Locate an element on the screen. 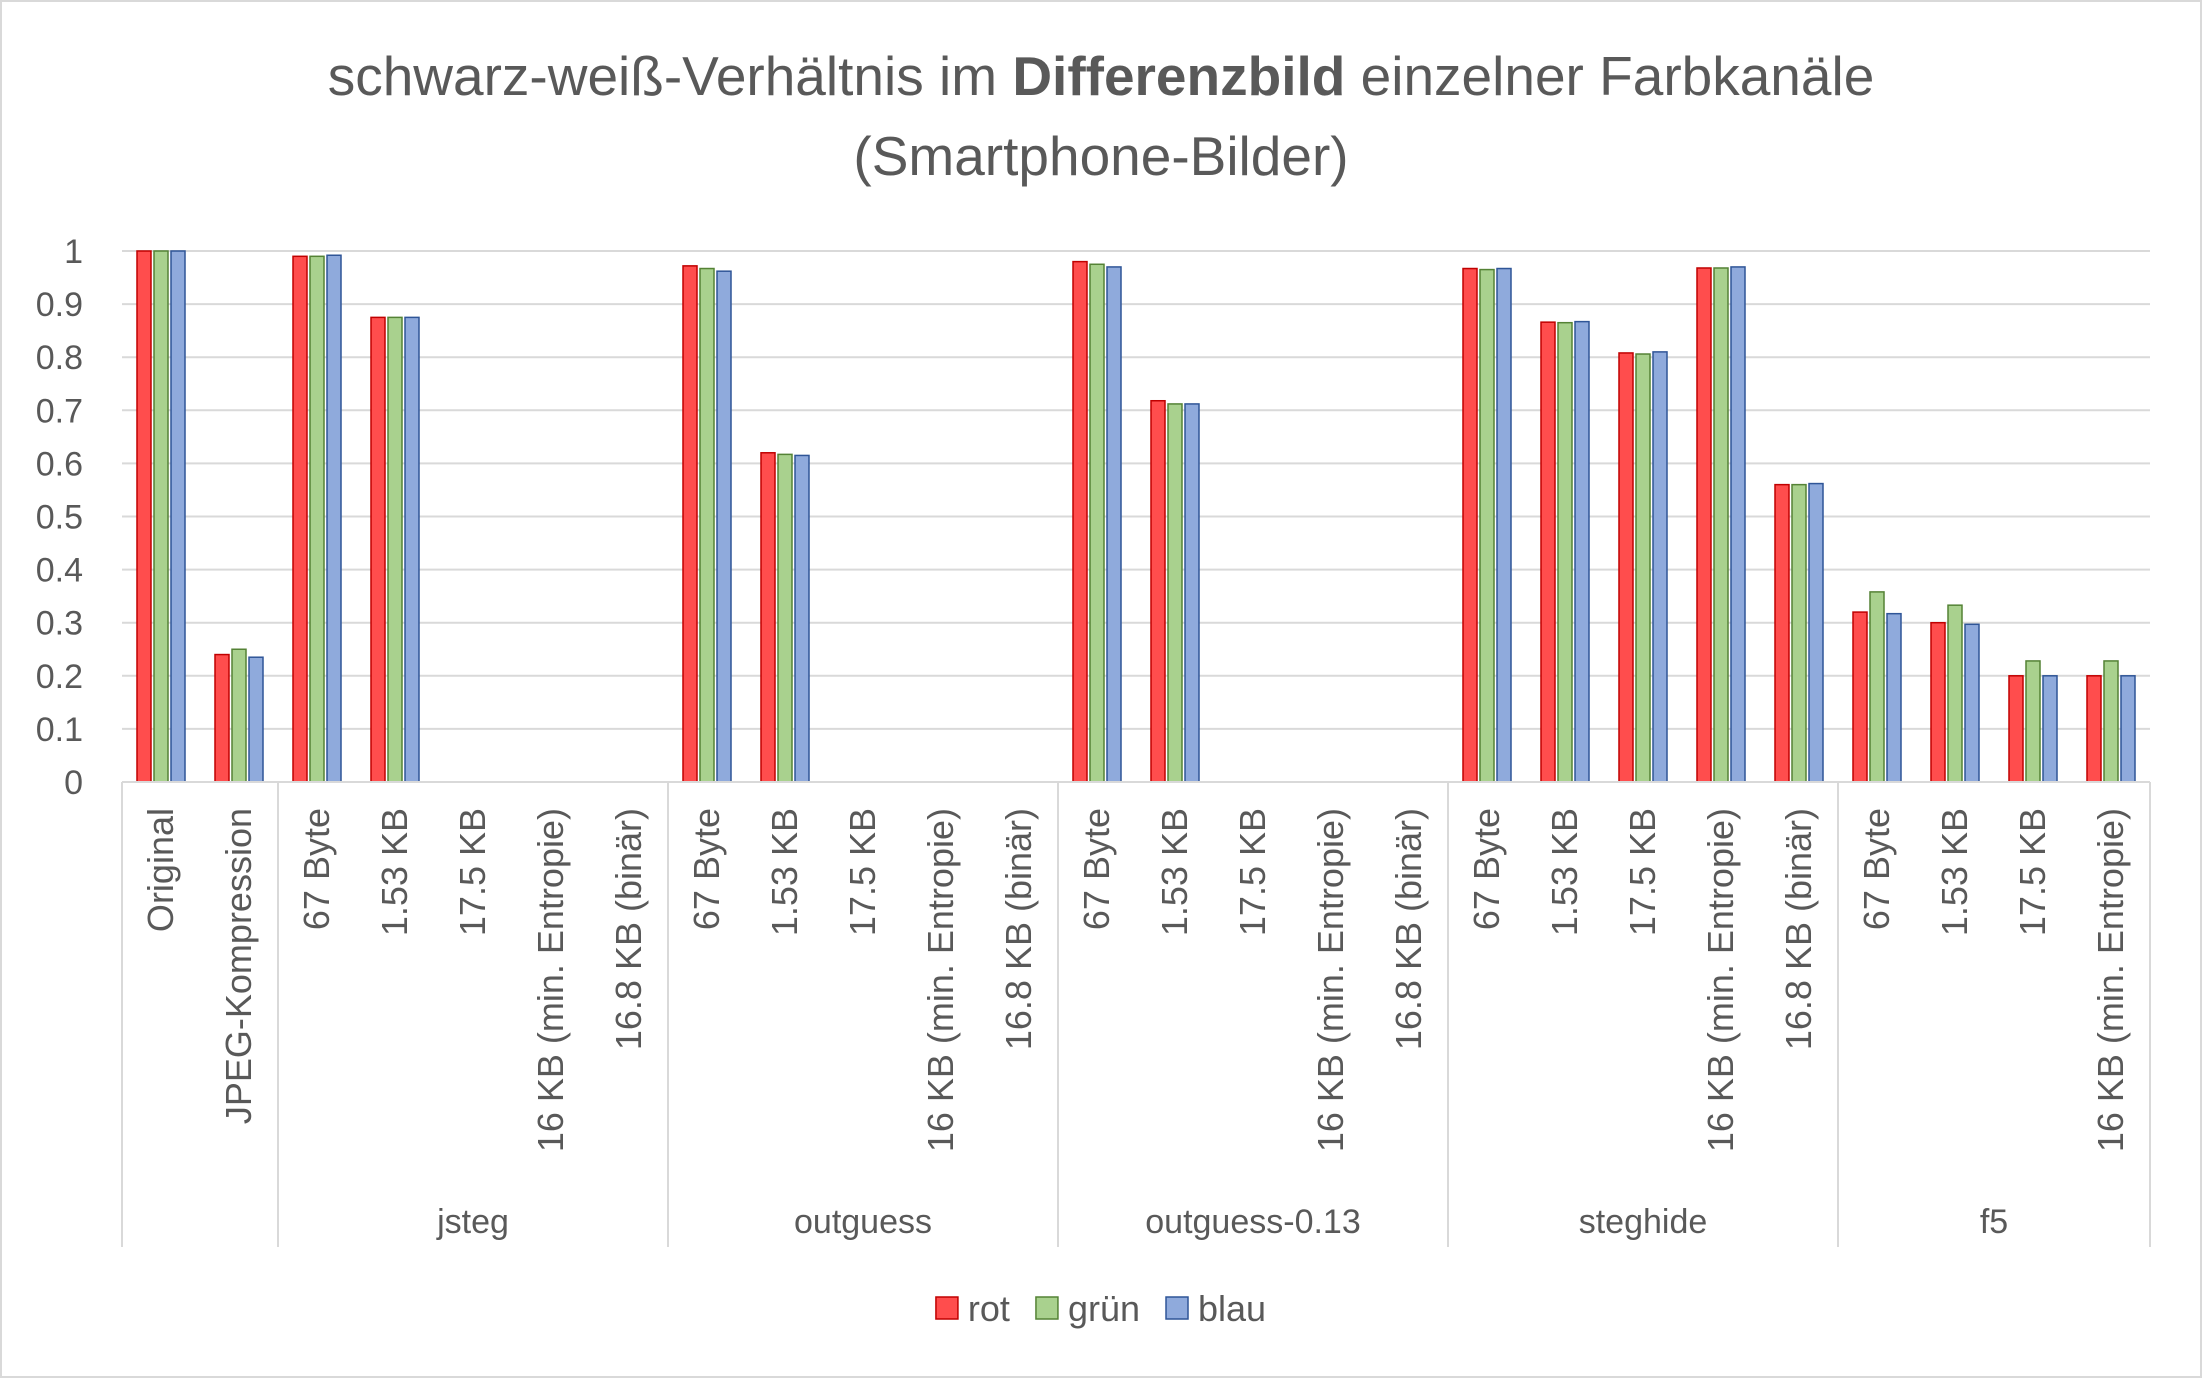 The image size is (2202, 1378). category-label: Original is located at coordinates (160, 870).